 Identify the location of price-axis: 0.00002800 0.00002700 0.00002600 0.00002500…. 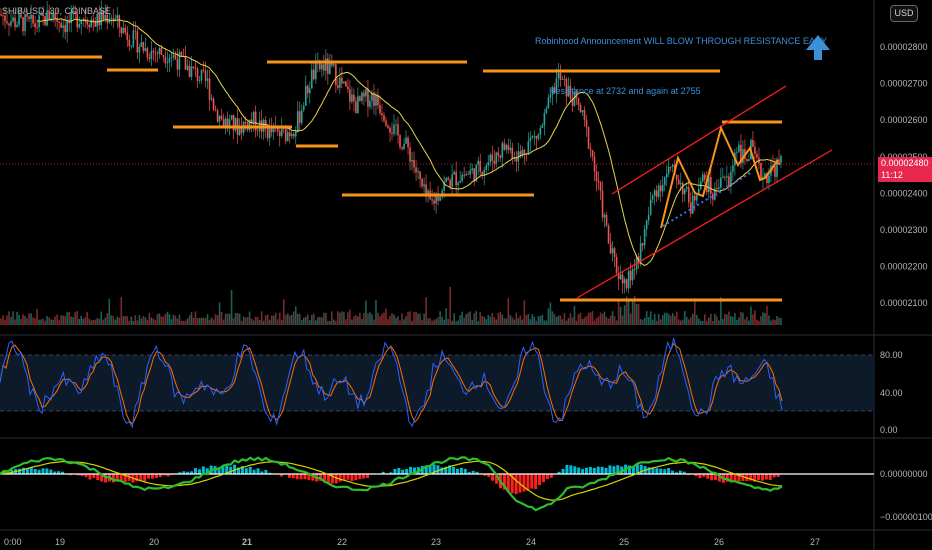
(904, 175).